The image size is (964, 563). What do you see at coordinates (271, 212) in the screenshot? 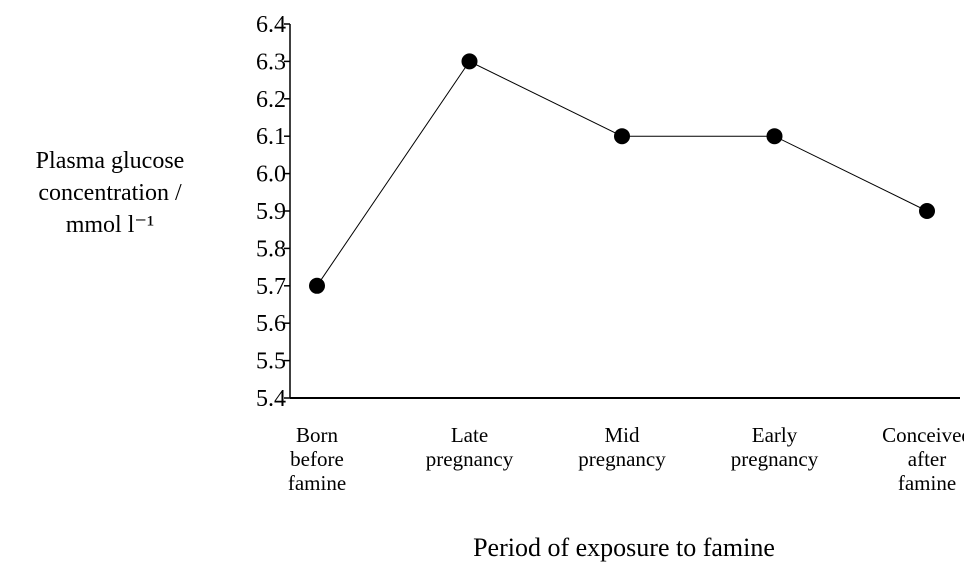
I see `y-tick-label: 5.9` at bounding box center [271, 212].